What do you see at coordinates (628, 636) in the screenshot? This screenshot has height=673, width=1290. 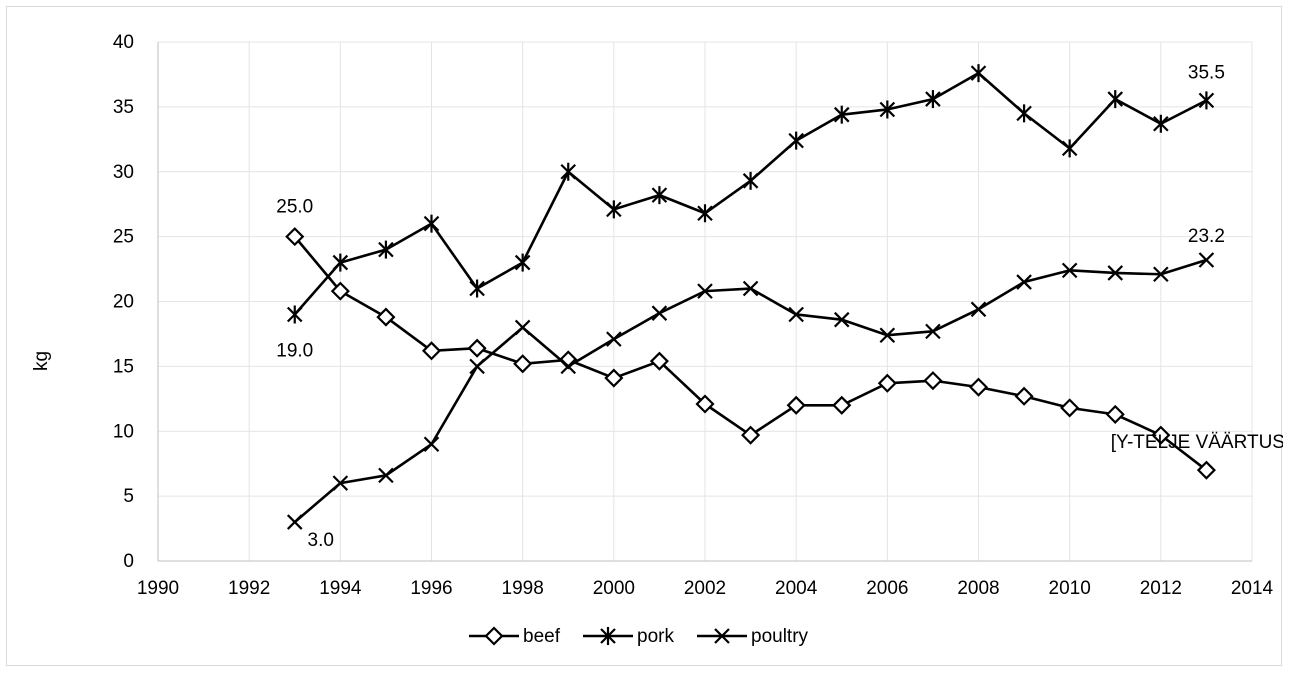 I see `legend-item-pork: pork` at bounding box center [628, 636].